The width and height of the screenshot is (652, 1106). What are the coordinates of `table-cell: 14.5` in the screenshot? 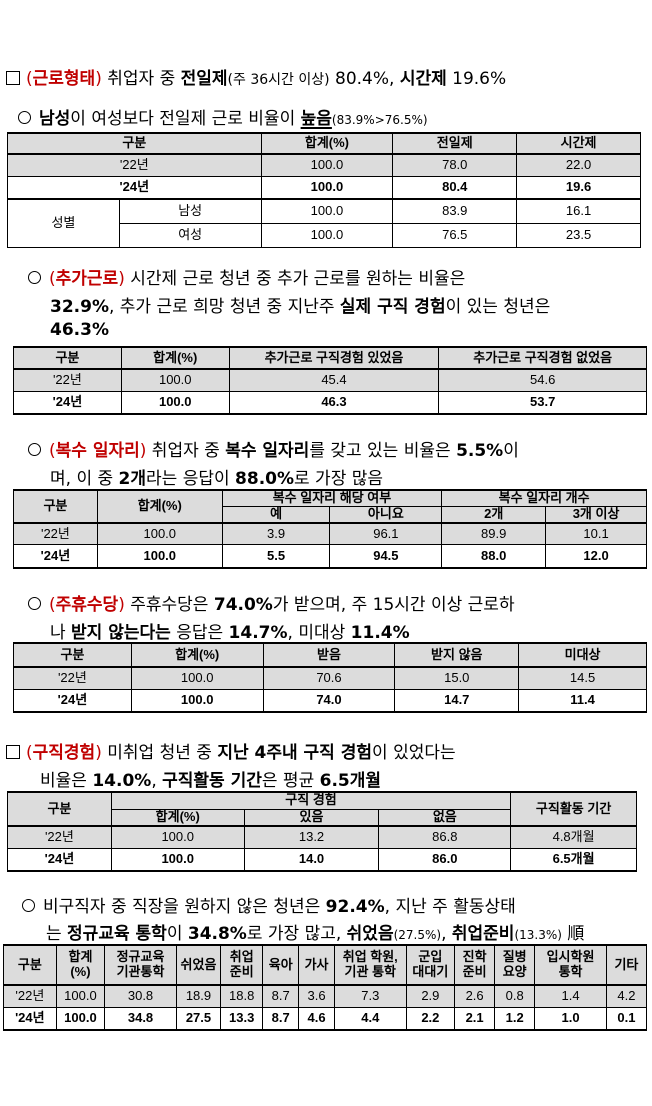 It's located at (582, 678).